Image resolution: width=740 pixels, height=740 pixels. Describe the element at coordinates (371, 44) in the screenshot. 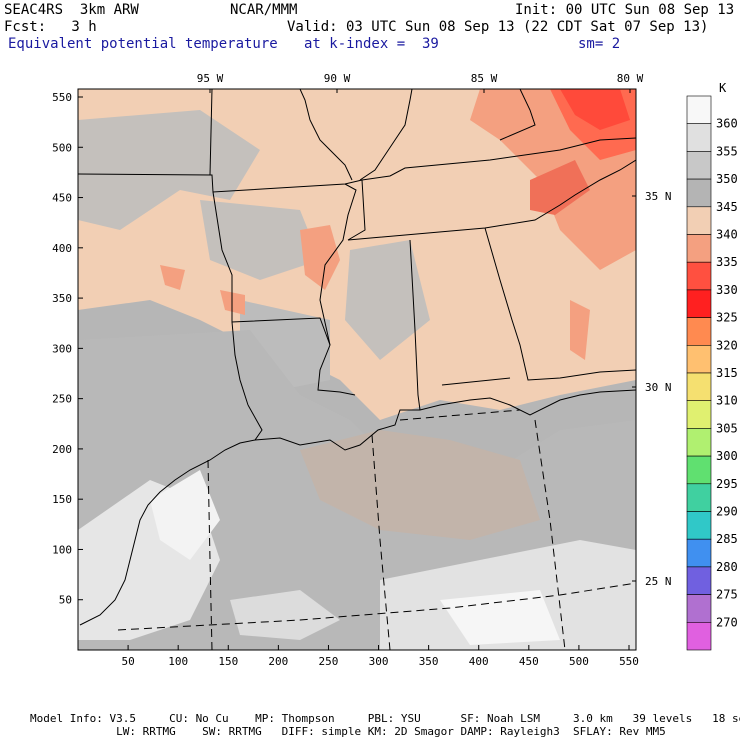

I see `level-label: at k-index = 39` at that location.